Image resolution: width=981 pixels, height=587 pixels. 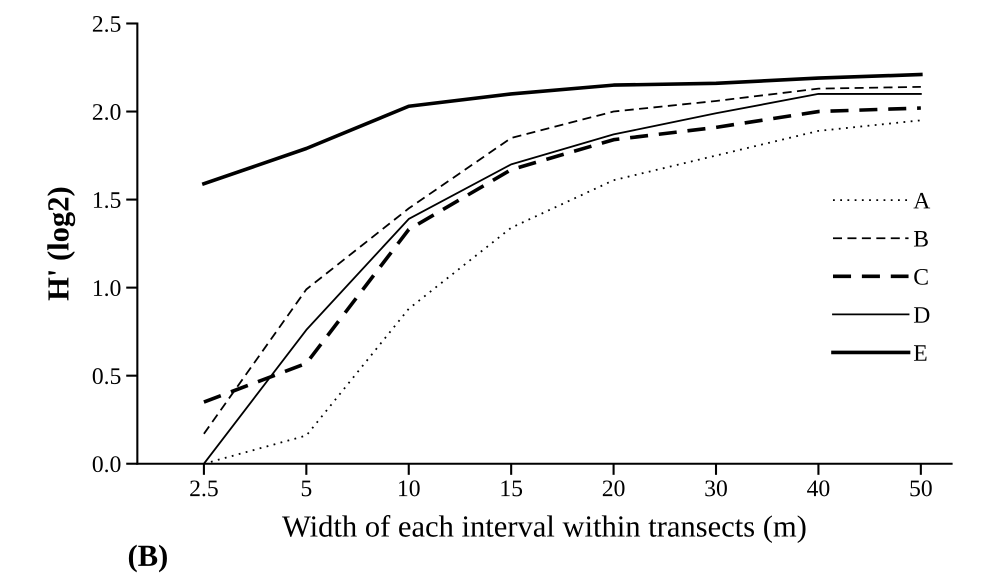 I want to click on x-tick-label: 50, so click(x=921, y=488).